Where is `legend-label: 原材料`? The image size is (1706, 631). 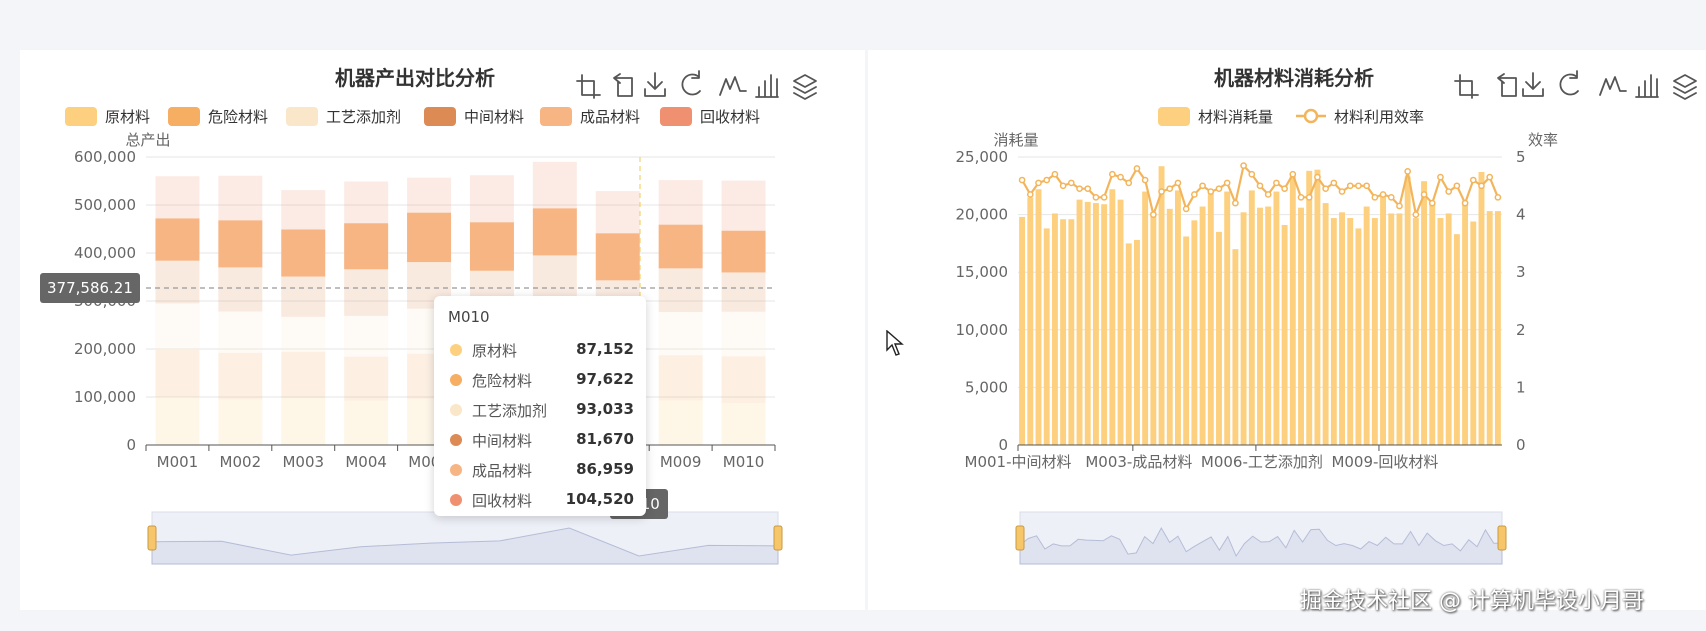 legend-label: 原材料 is located at coordinates (127, 117).